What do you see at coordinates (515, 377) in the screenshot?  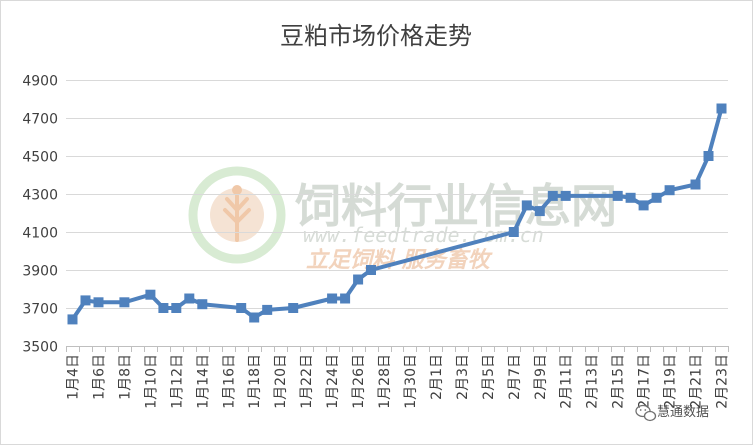 I see `x-tick-label: 2月7日` at bounding box center [515, 377].